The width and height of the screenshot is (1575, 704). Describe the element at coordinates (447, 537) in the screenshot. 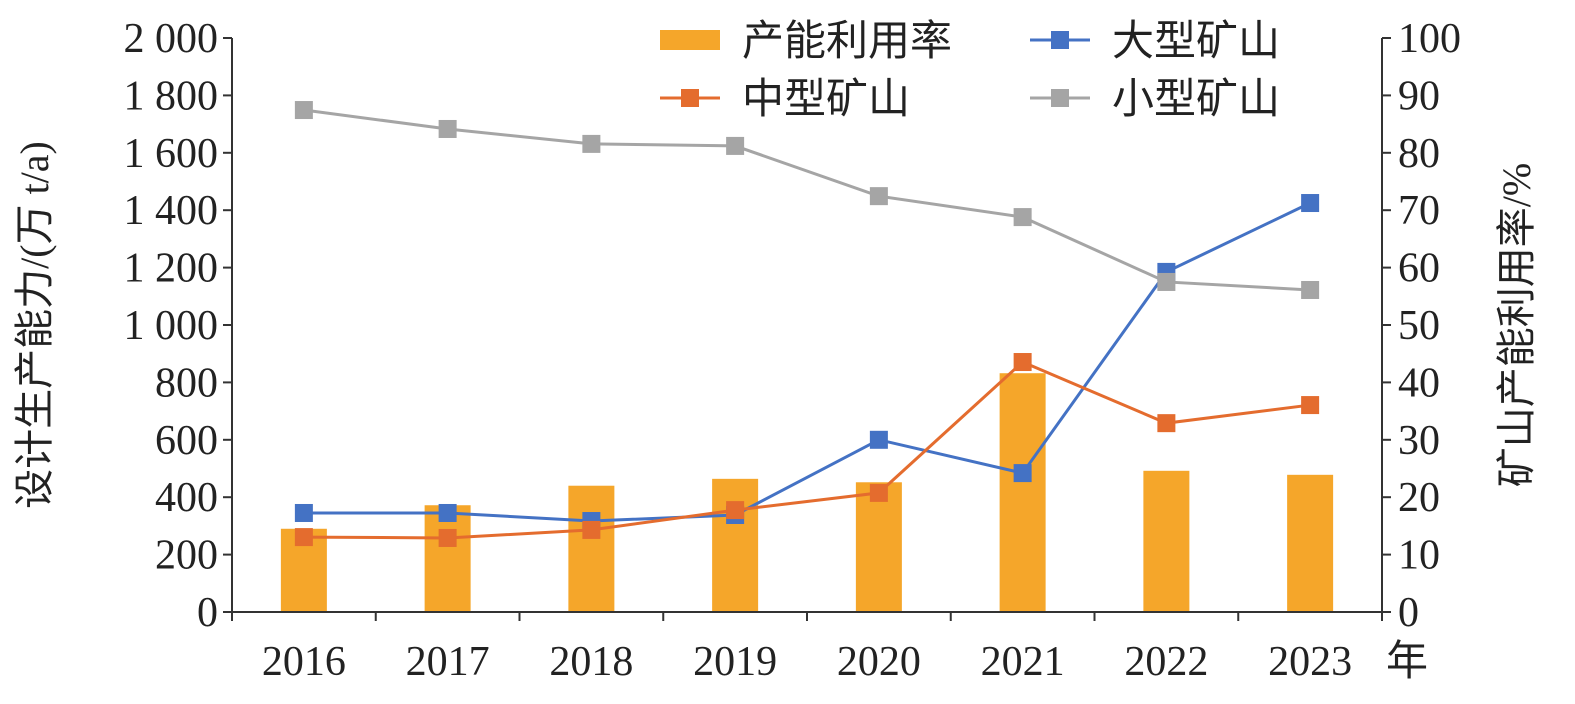

I see `marker-中型矿山-2017` at that location.